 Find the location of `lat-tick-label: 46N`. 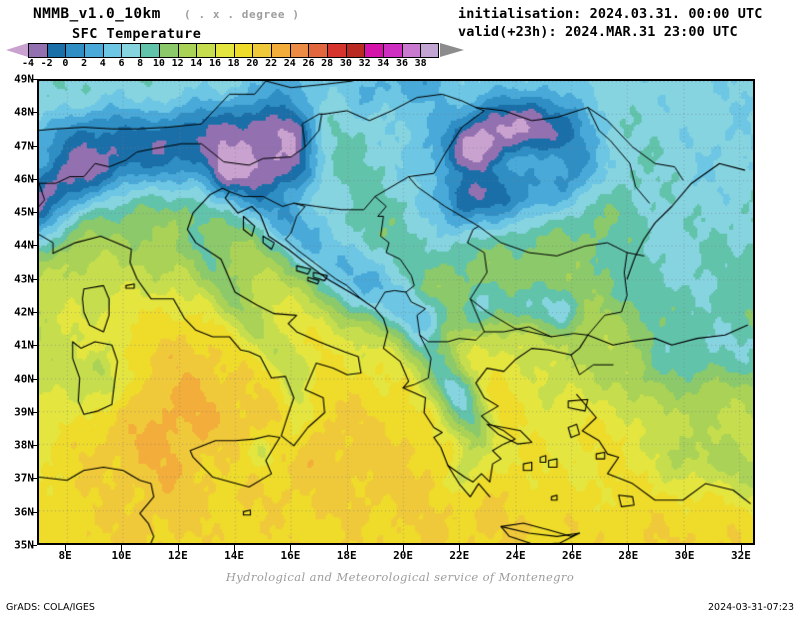

lat-tick-label: 46N is located at coordinates (24, 179).